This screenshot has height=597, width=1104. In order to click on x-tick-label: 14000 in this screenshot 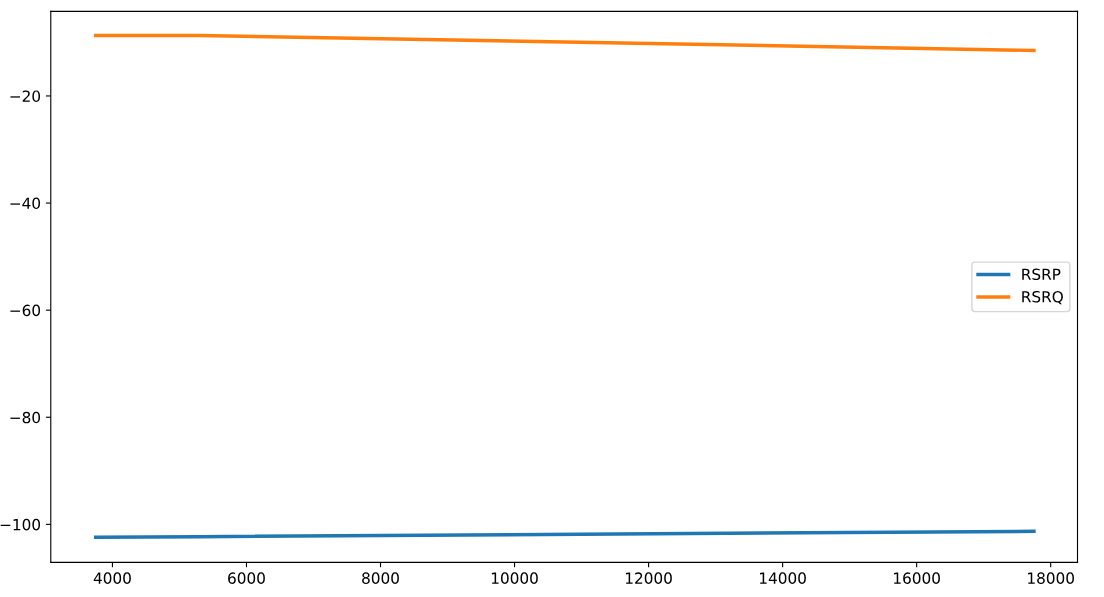, I will do `click(783, 578)`.